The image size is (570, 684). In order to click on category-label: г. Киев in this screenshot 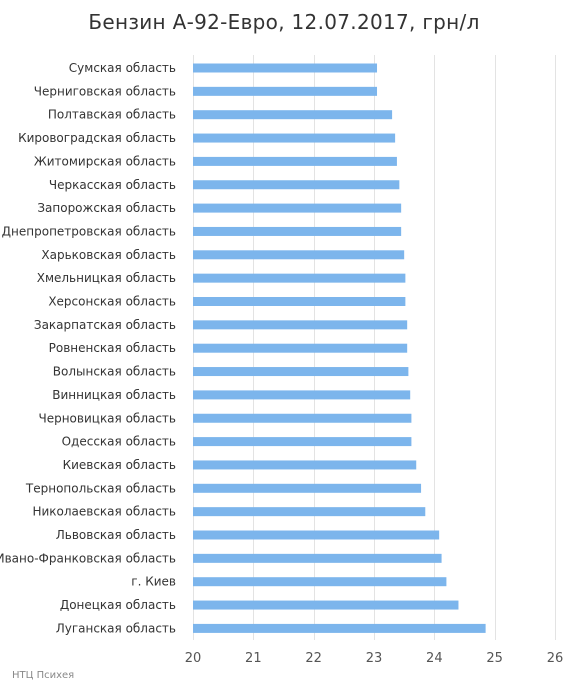, I will do `click(153, 582)`.